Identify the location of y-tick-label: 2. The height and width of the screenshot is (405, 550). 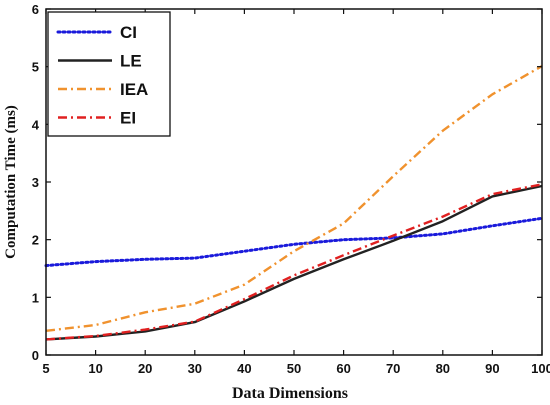
(35, 240).